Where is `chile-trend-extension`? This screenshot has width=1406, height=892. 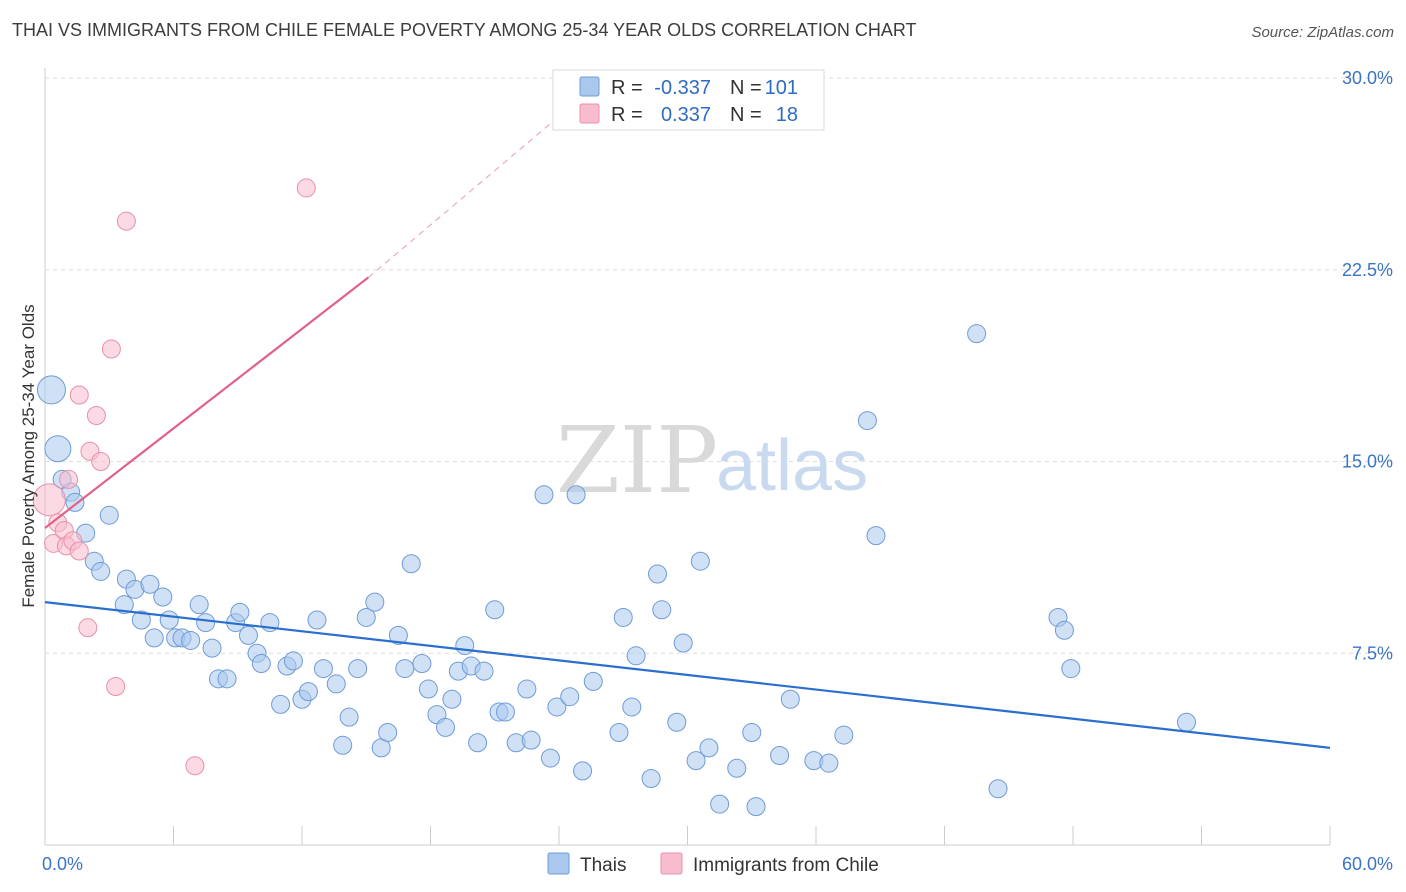
chile-trend-extension is located at coordinates (464, 196).